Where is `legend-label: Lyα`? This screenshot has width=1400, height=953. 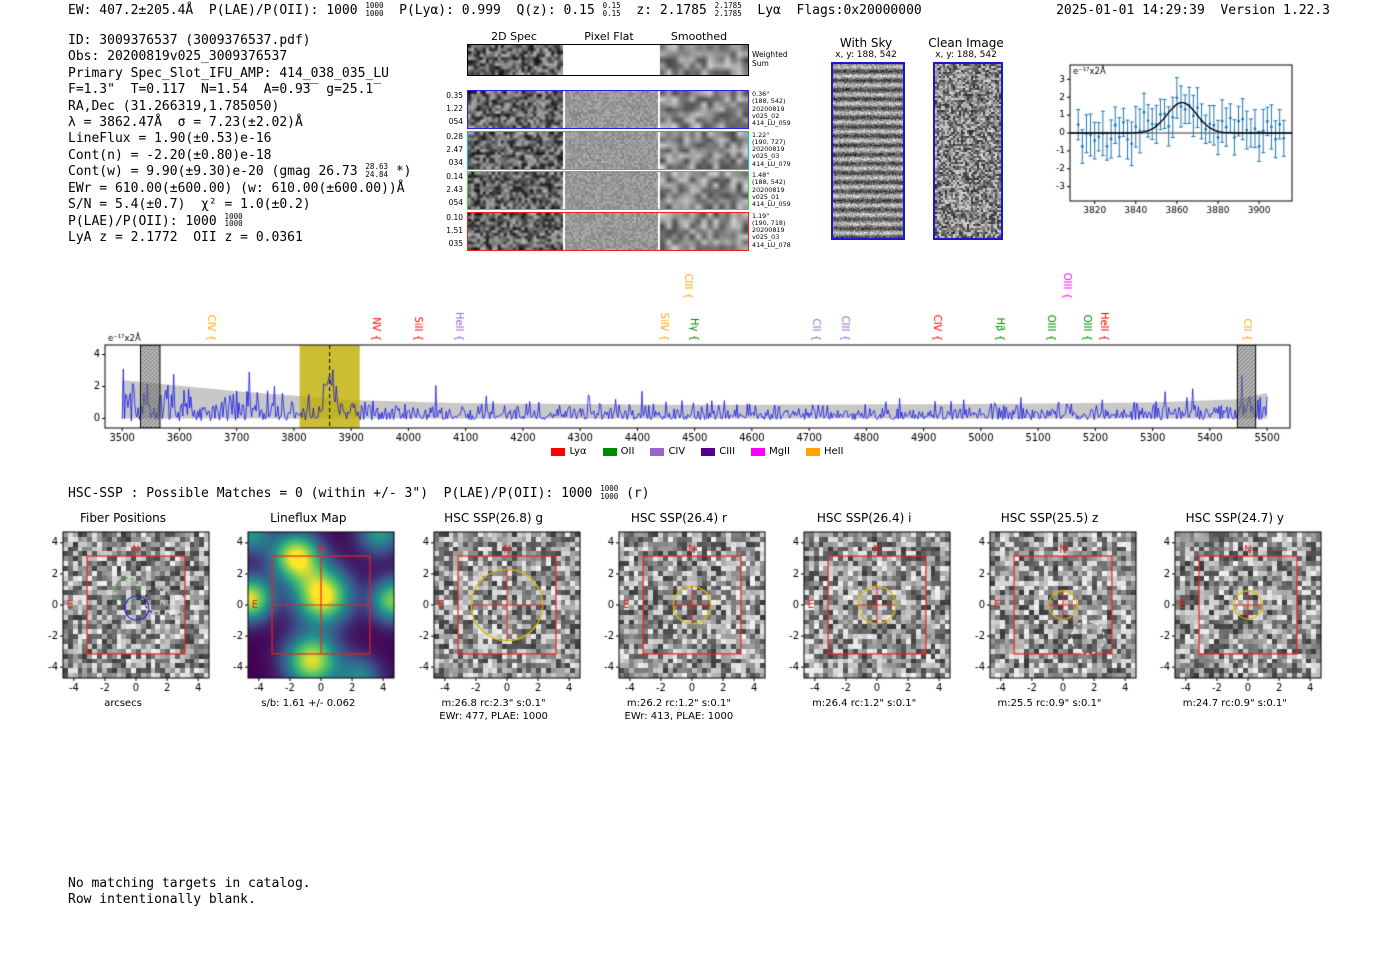
legend-label: Lyα is located at coordinates (578, 451).